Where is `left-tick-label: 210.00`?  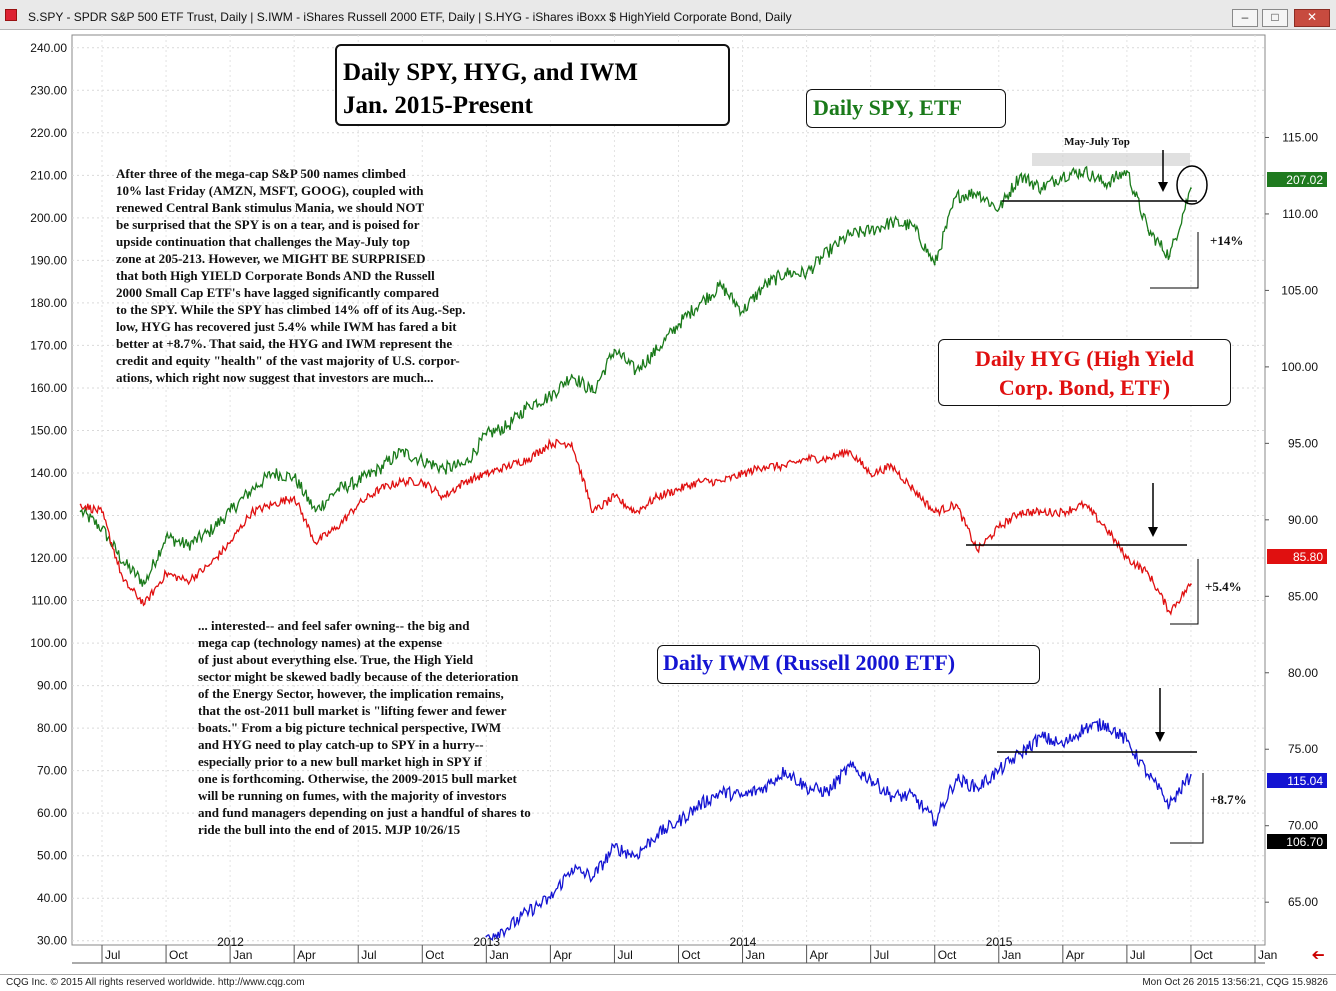 left-tick-label: 210.00 is located at coordinates (48, 175).